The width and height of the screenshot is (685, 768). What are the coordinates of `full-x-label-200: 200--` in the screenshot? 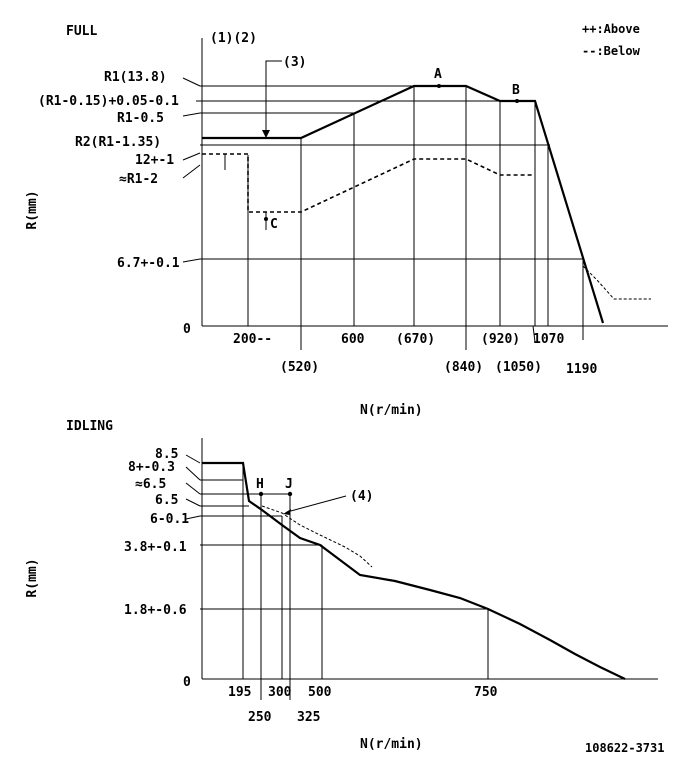 It's located at (252, 339).